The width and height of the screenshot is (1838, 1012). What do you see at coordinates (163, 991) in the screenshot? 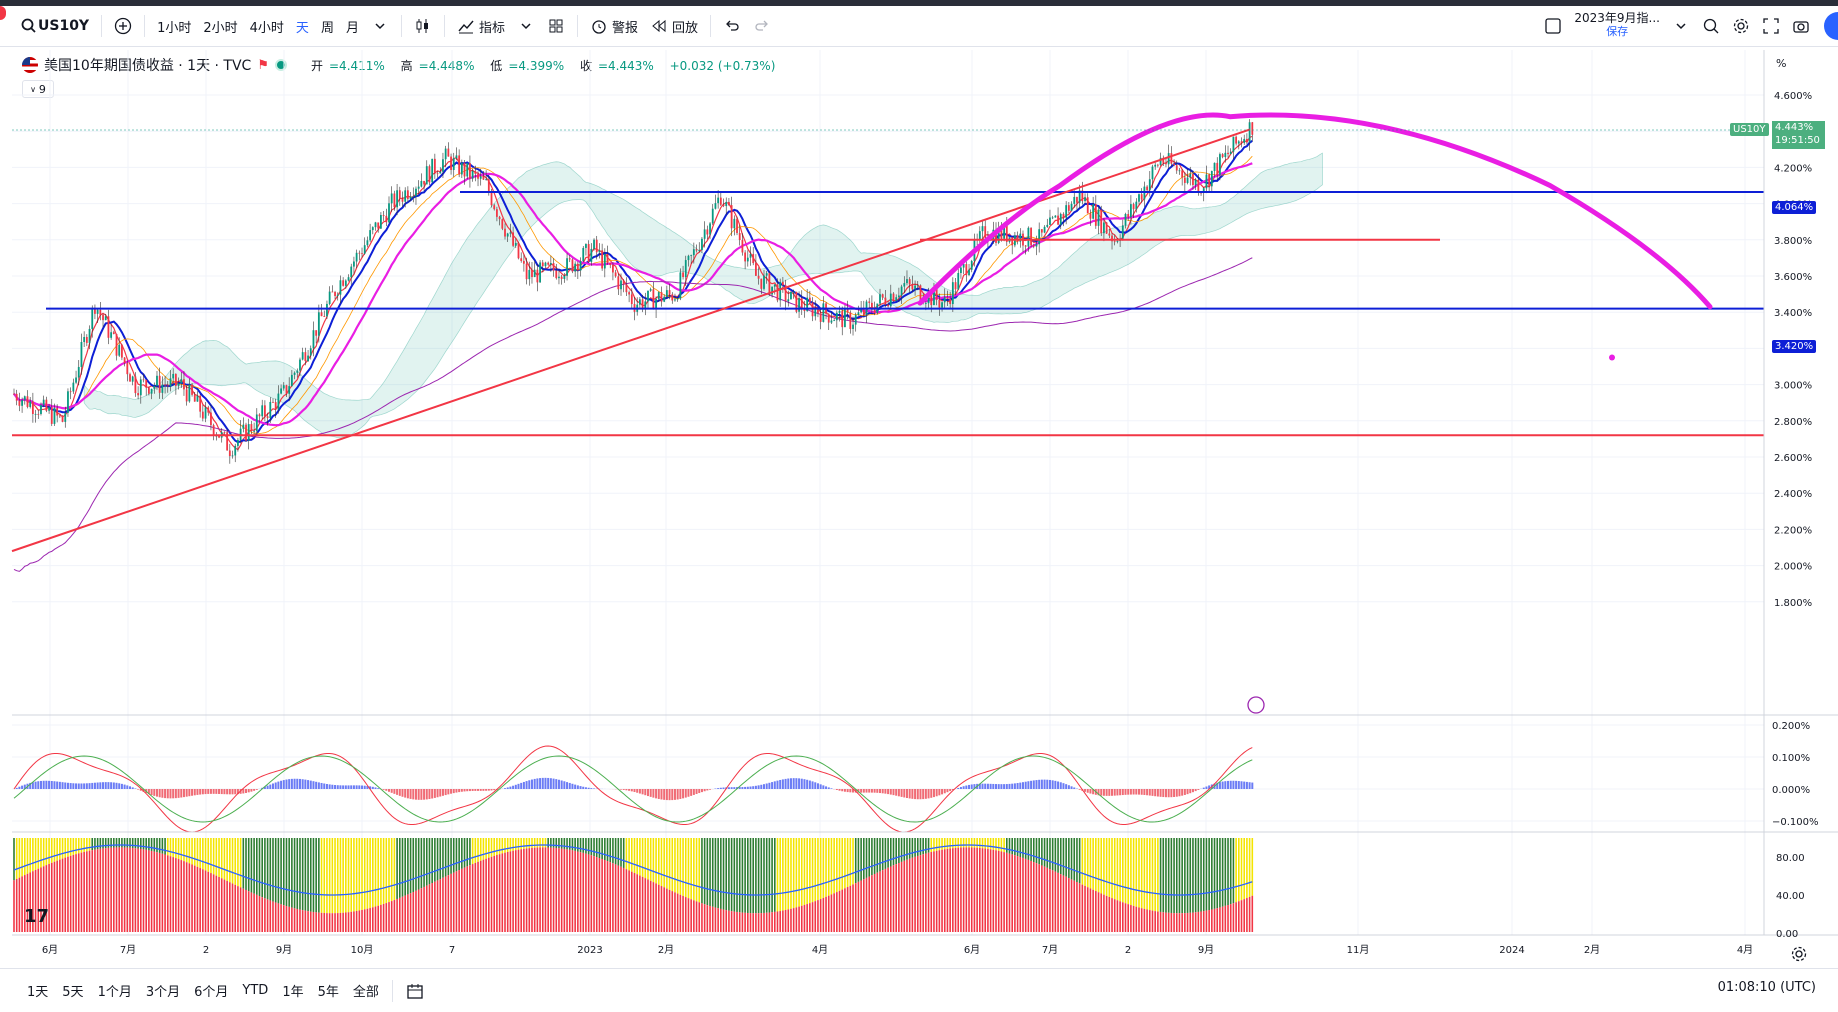
I see `range-3m: 3个月` at bounding box center [163, 991].